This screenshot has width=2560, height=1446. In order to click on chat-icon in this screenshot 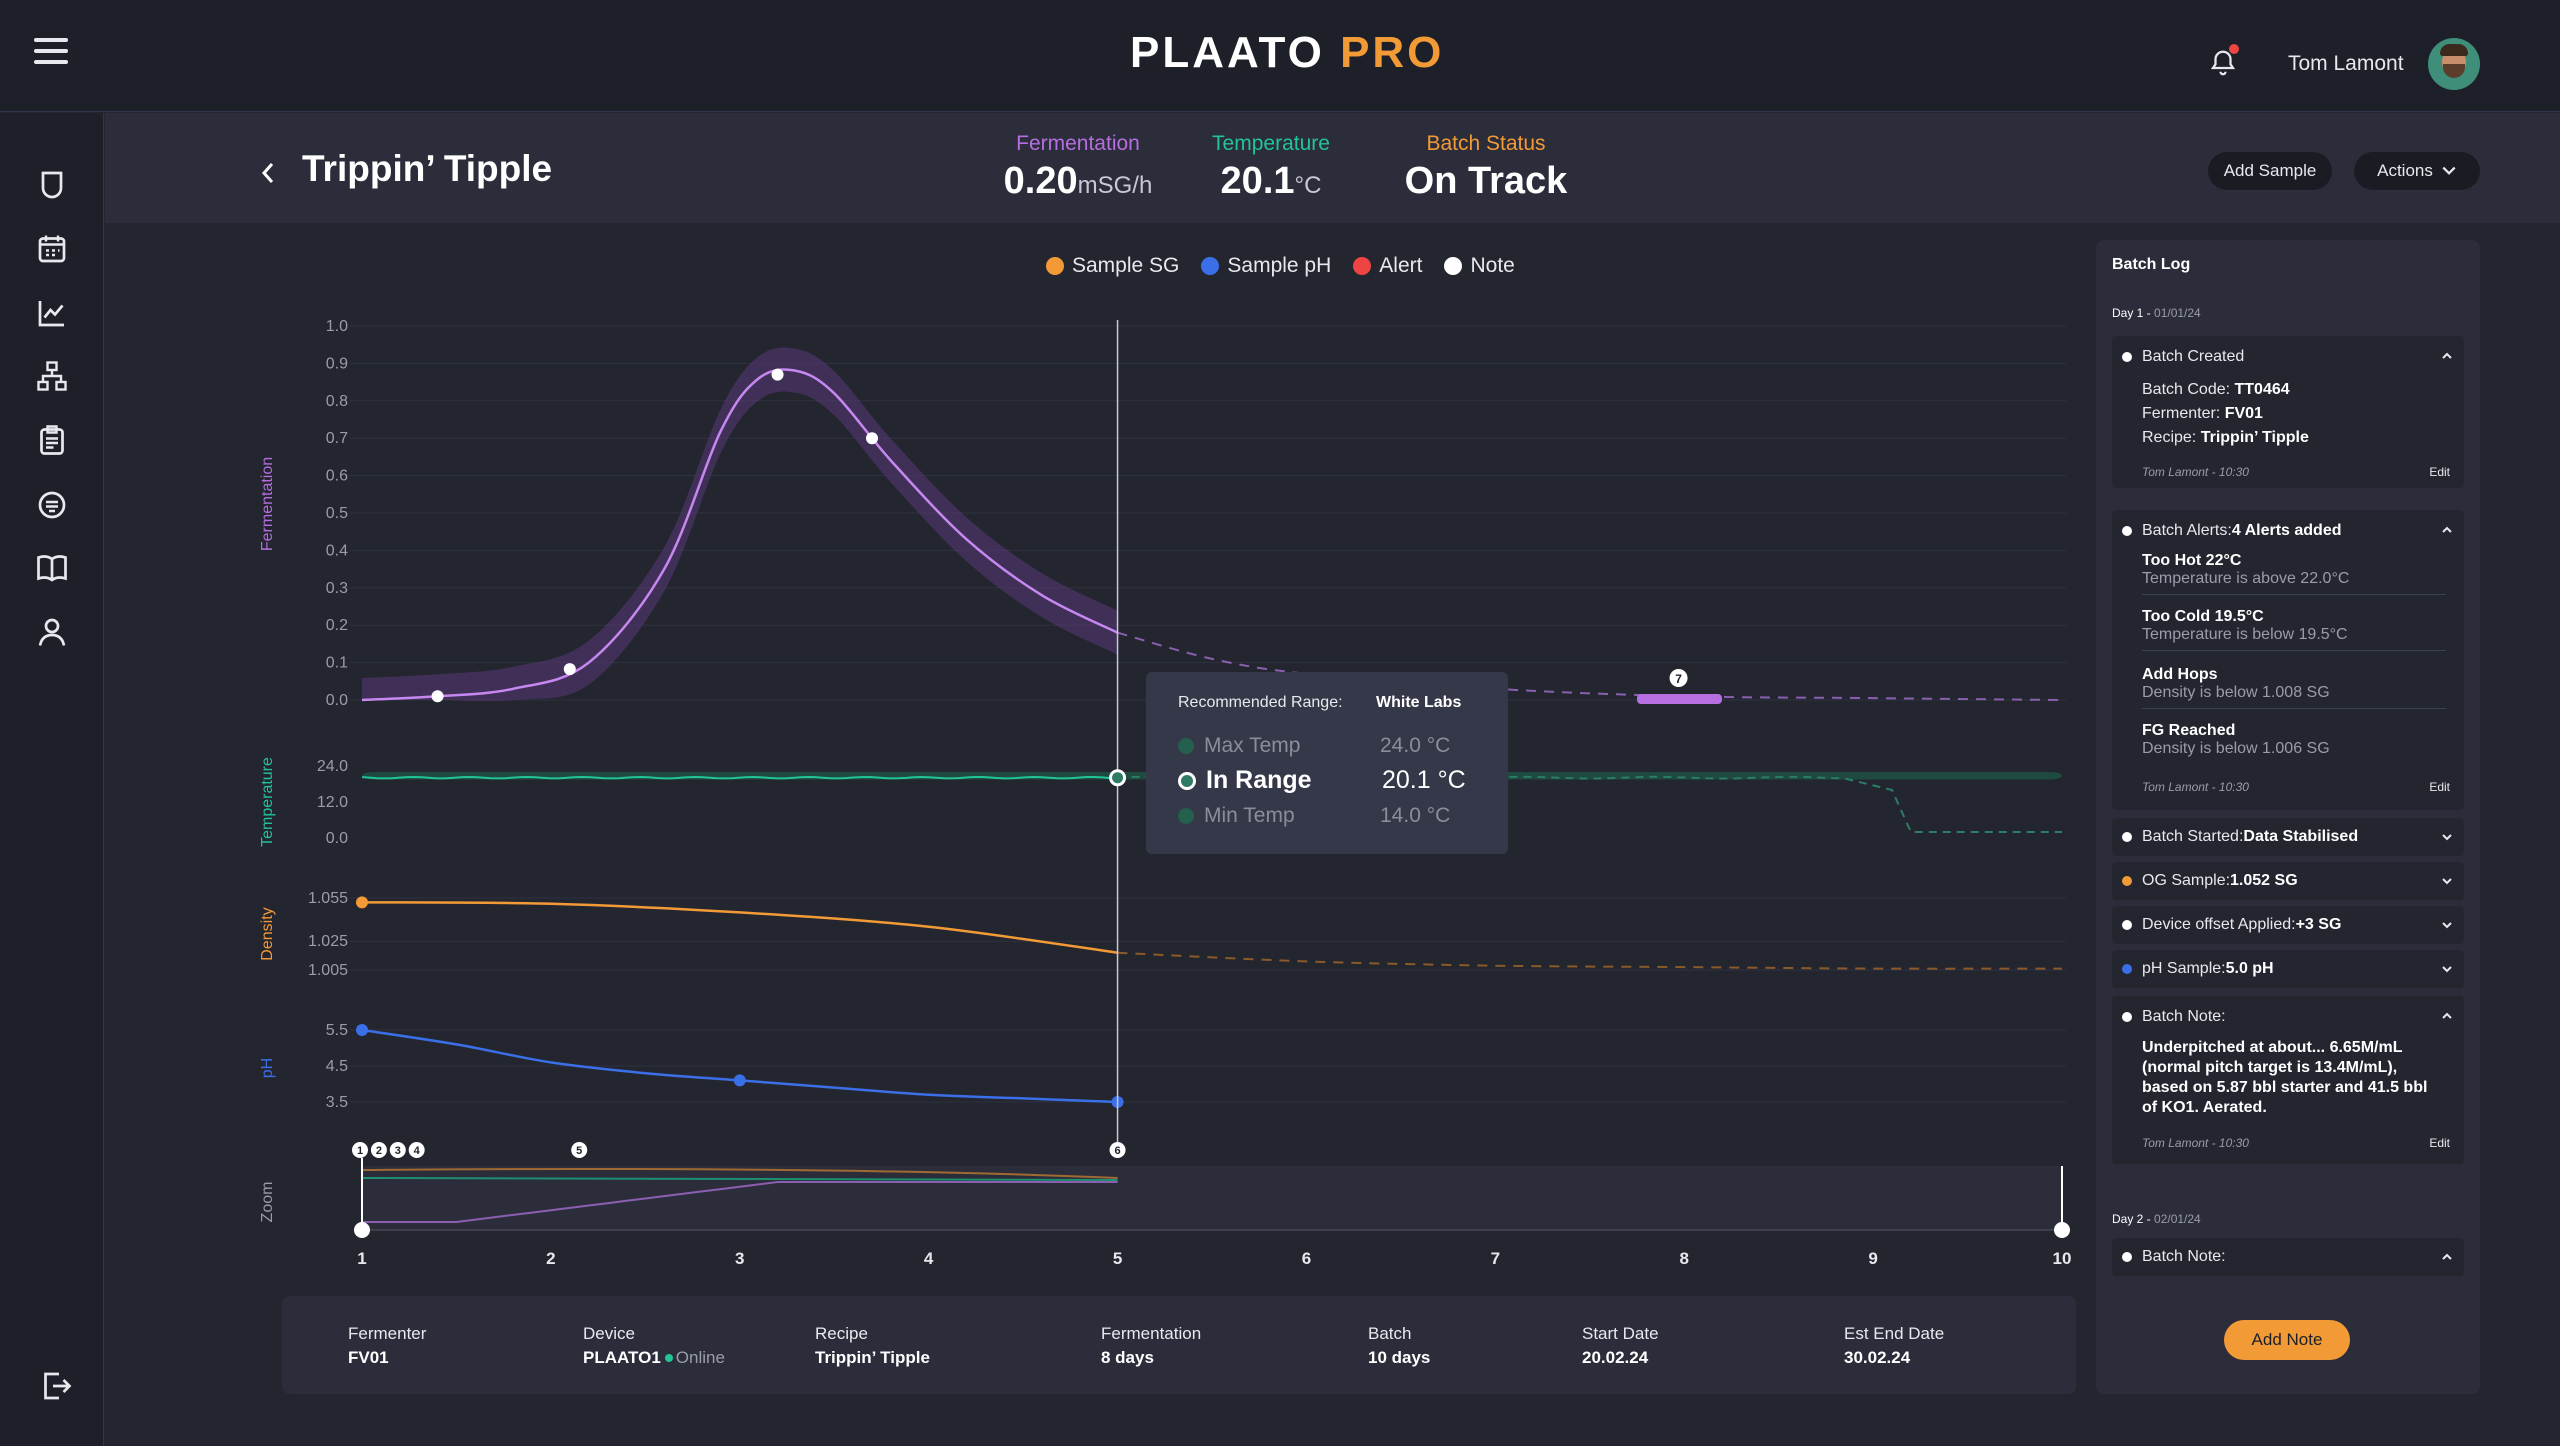, I will do `click(52, 505)`.